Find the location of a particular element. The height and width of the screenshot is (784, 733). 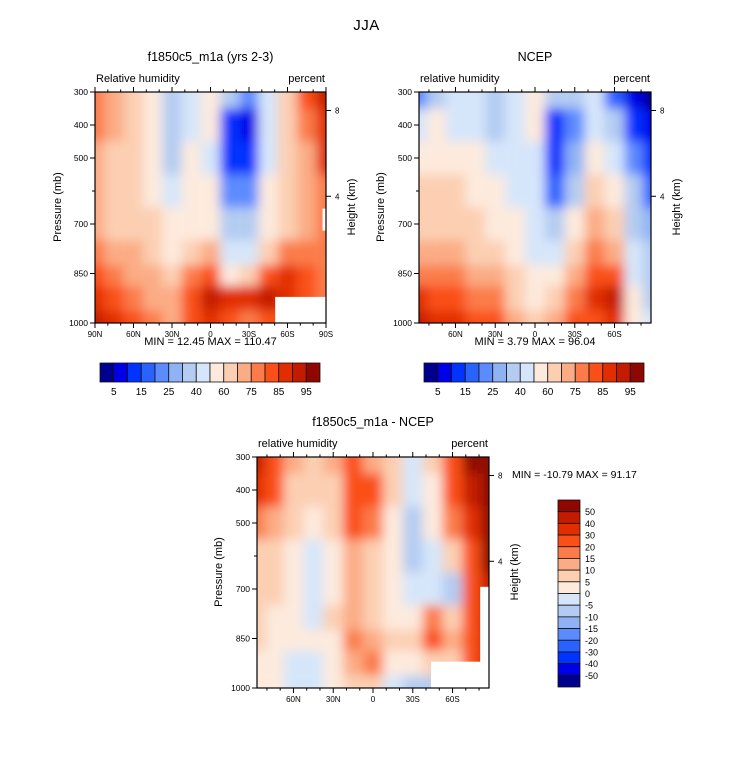

panel-model-title: f1850c5_m1a (yrs 2-3) is located at coordinates (210, 57).